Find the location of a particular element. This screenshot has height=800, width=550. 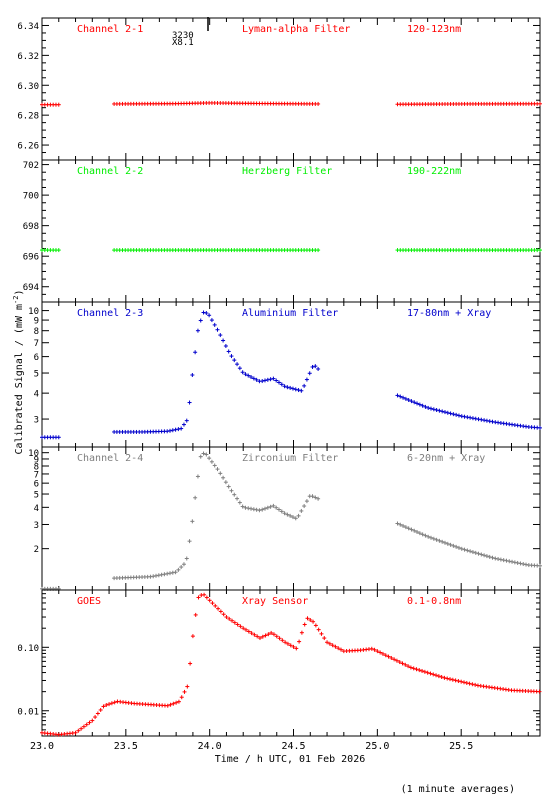

channel-label: Channel 2-3 is located at coordinates (110, 313).